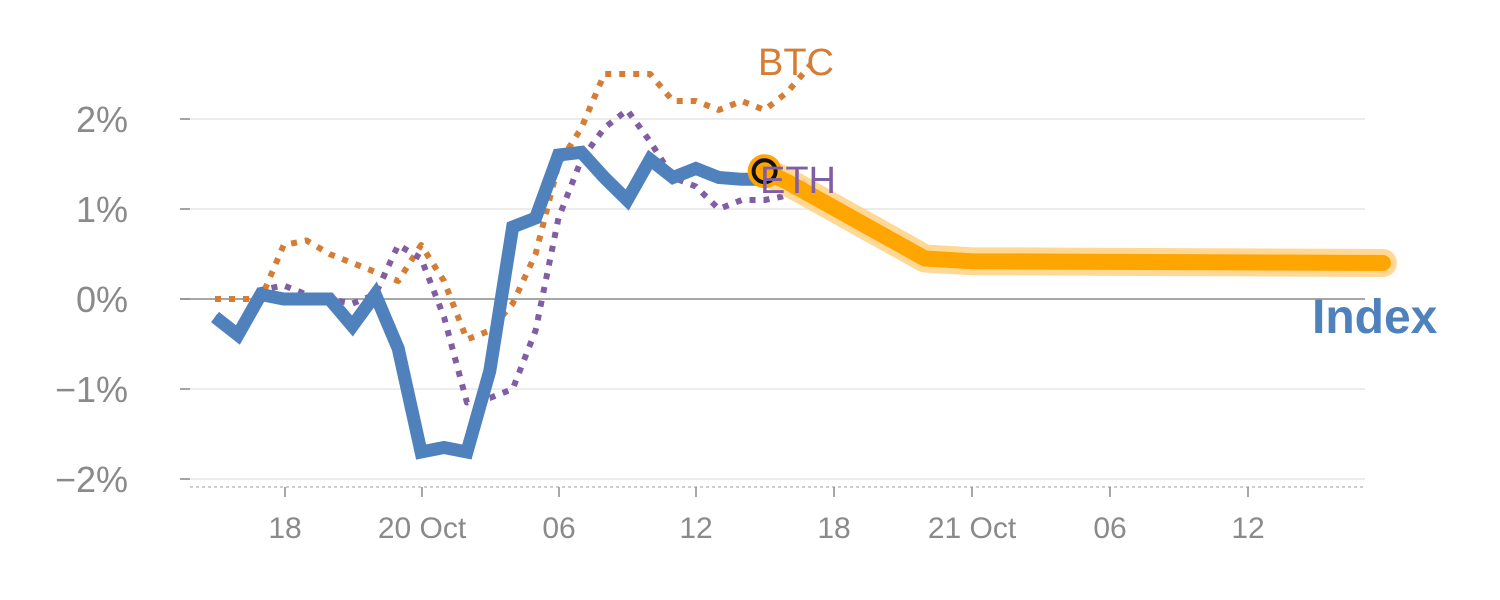 The height and width of the screenshot is (600, 1500). I want to click on y-tick-label: 2%, so click(102, 119).